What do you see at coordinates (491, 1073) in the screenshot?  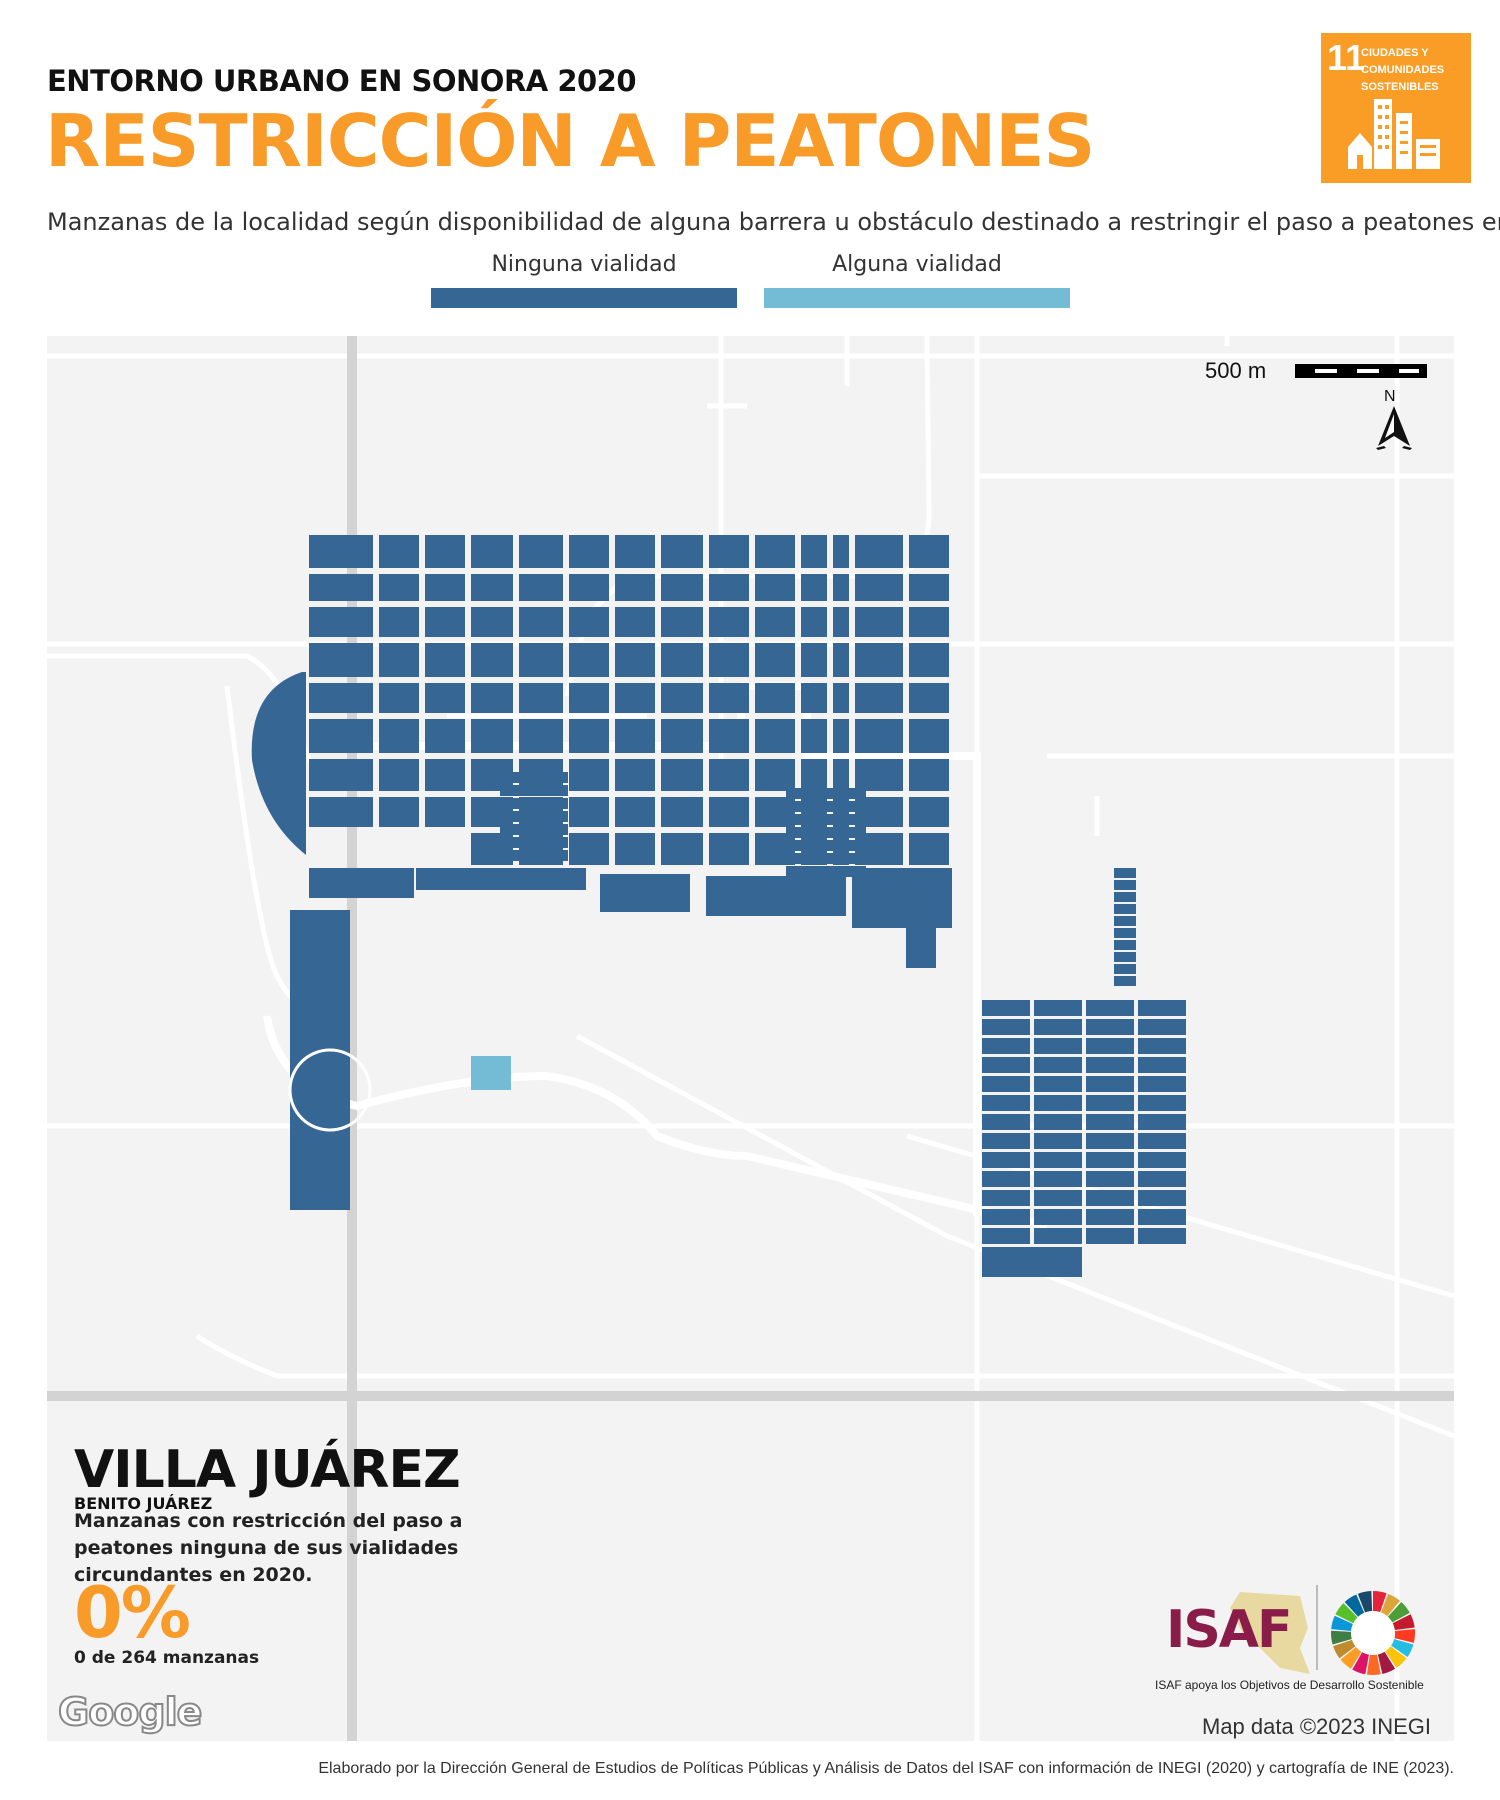 I see `highlighted-block` at bounding box center [491, 1073].